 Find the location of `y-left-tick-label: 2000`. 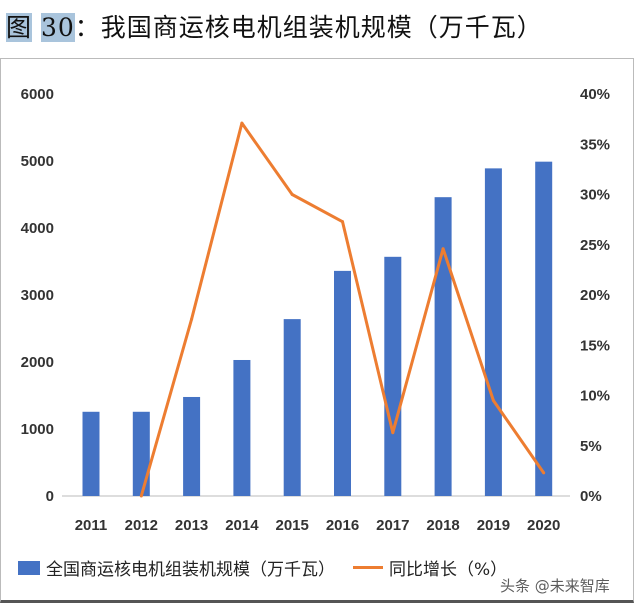

y-left-tick-label: 2000 is located at coordinates (37, 362).